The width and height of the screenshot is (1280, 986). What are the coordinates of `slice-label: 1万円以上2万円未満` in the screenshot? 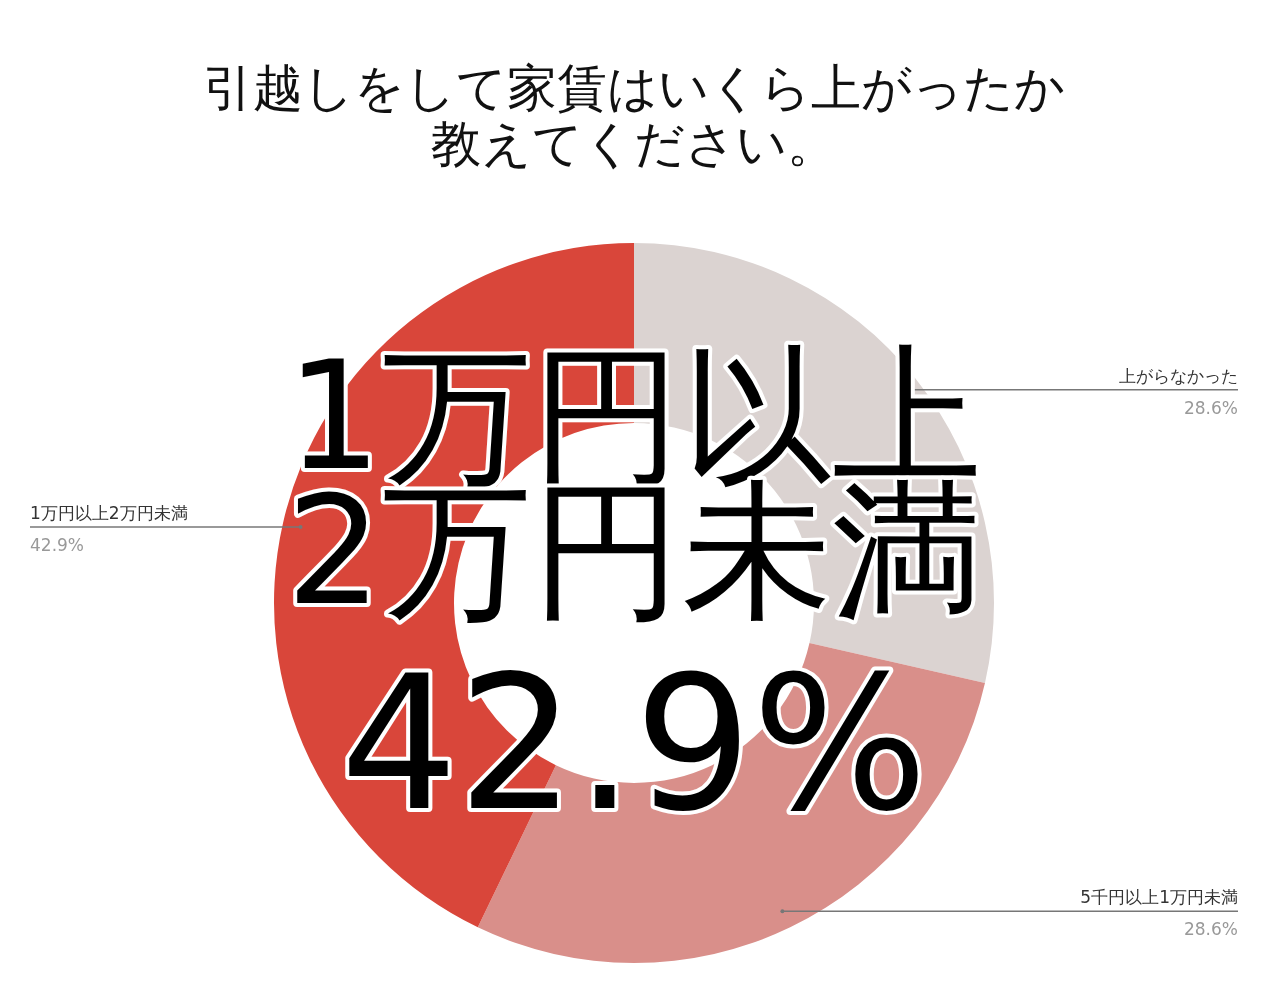 It's located at (109, 512).